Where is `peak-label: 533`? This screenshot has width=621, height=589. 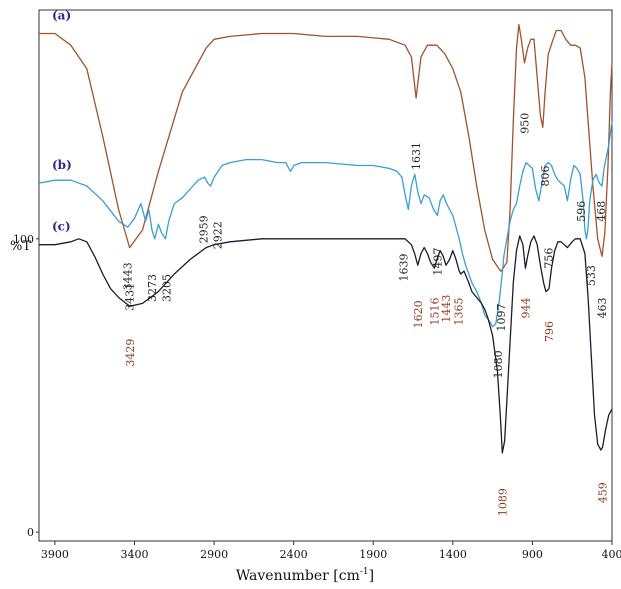 peak-label: 533 is located at coordinates (591, 275).